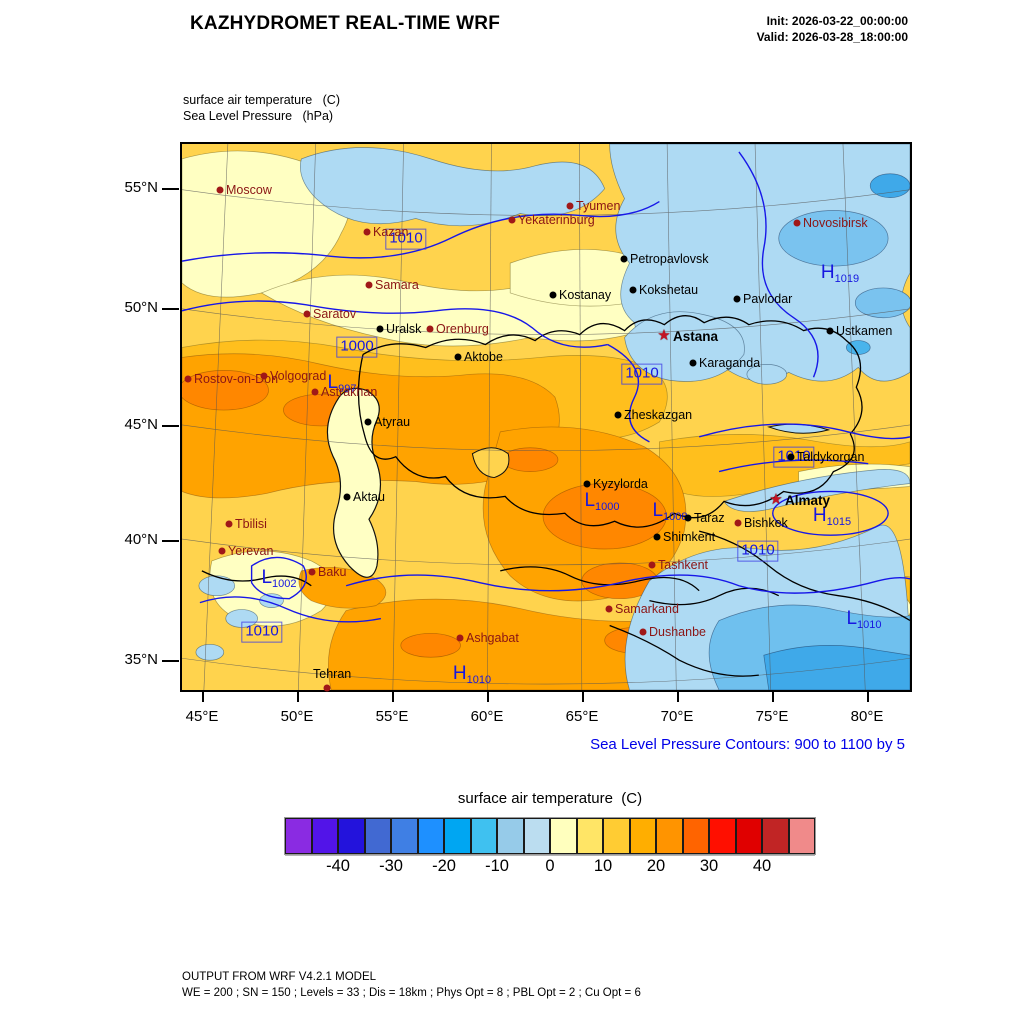  What do you see at coordinates (647, 609) in the screenshot?
I see `city-label: Samarkand` at bounding box center [647, 609].